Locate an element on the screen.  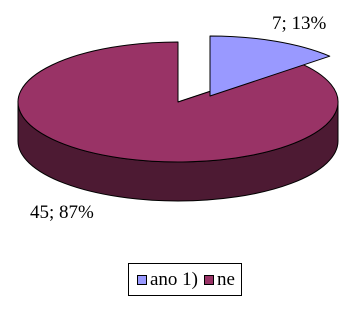
data-label-ne: 45; 87% is located at coordinates (62, 212).